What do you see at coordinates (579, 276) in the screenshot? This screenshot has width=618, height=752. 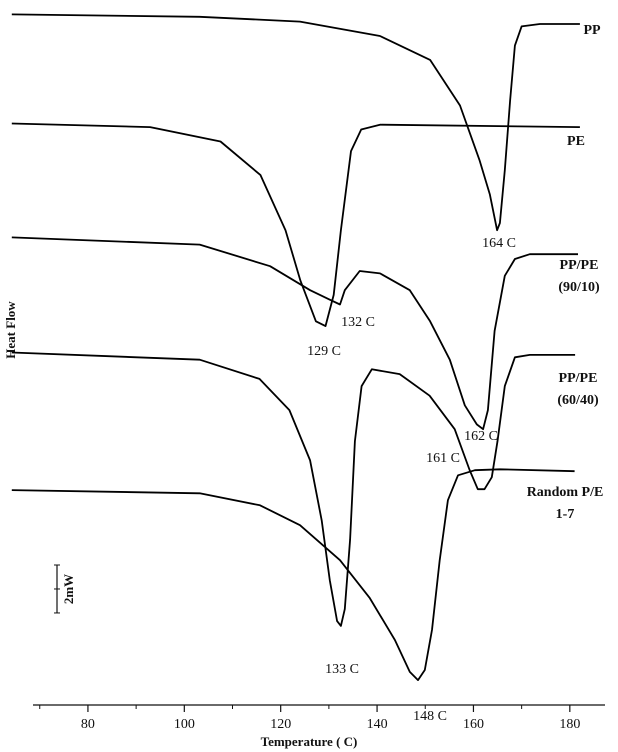 I see `series-label: PP/PE (90/10)` at bounding box center [579, 276].